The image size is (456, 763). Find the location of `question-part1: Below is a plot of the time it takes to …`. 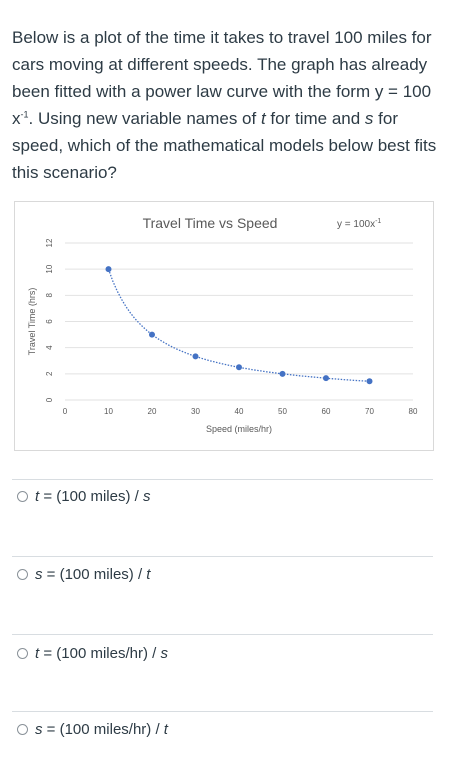

question-part1: Below is a plot of the time it takes to … is located at coordinates (222, 78).